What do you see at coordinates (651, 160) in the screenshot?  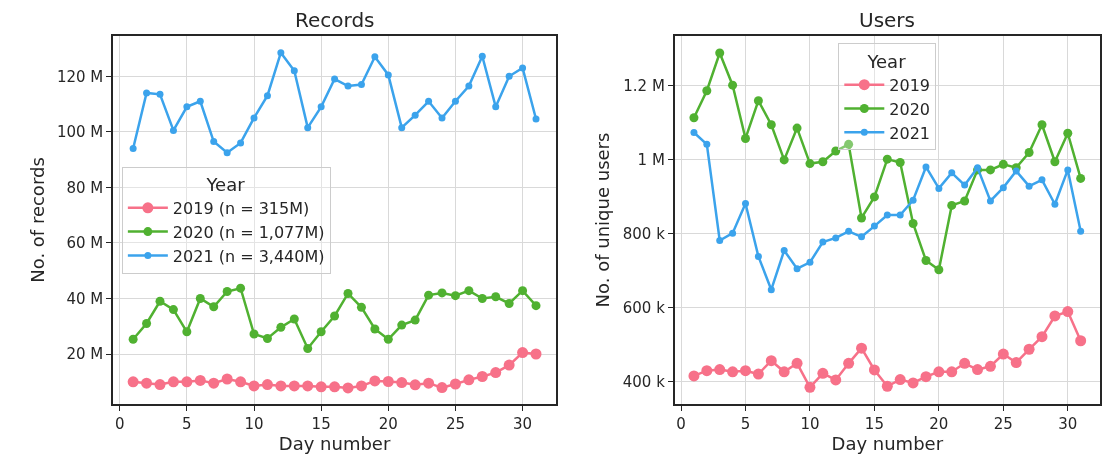 I see `y-tick-label: 1 M` at bounding box center [651, 160].